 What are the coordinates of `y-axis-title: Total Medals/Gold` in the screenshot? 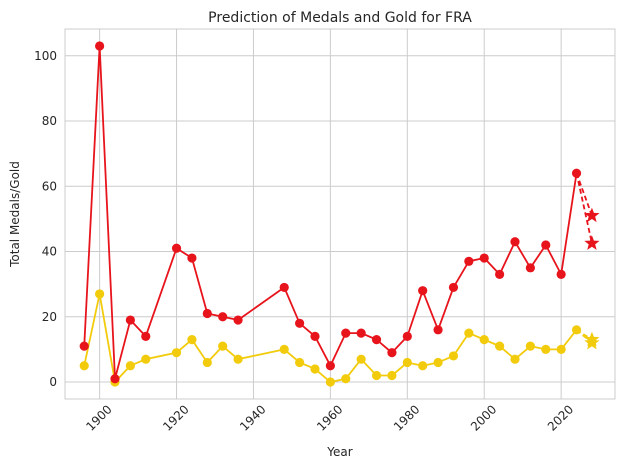 It's located at (15, 214).